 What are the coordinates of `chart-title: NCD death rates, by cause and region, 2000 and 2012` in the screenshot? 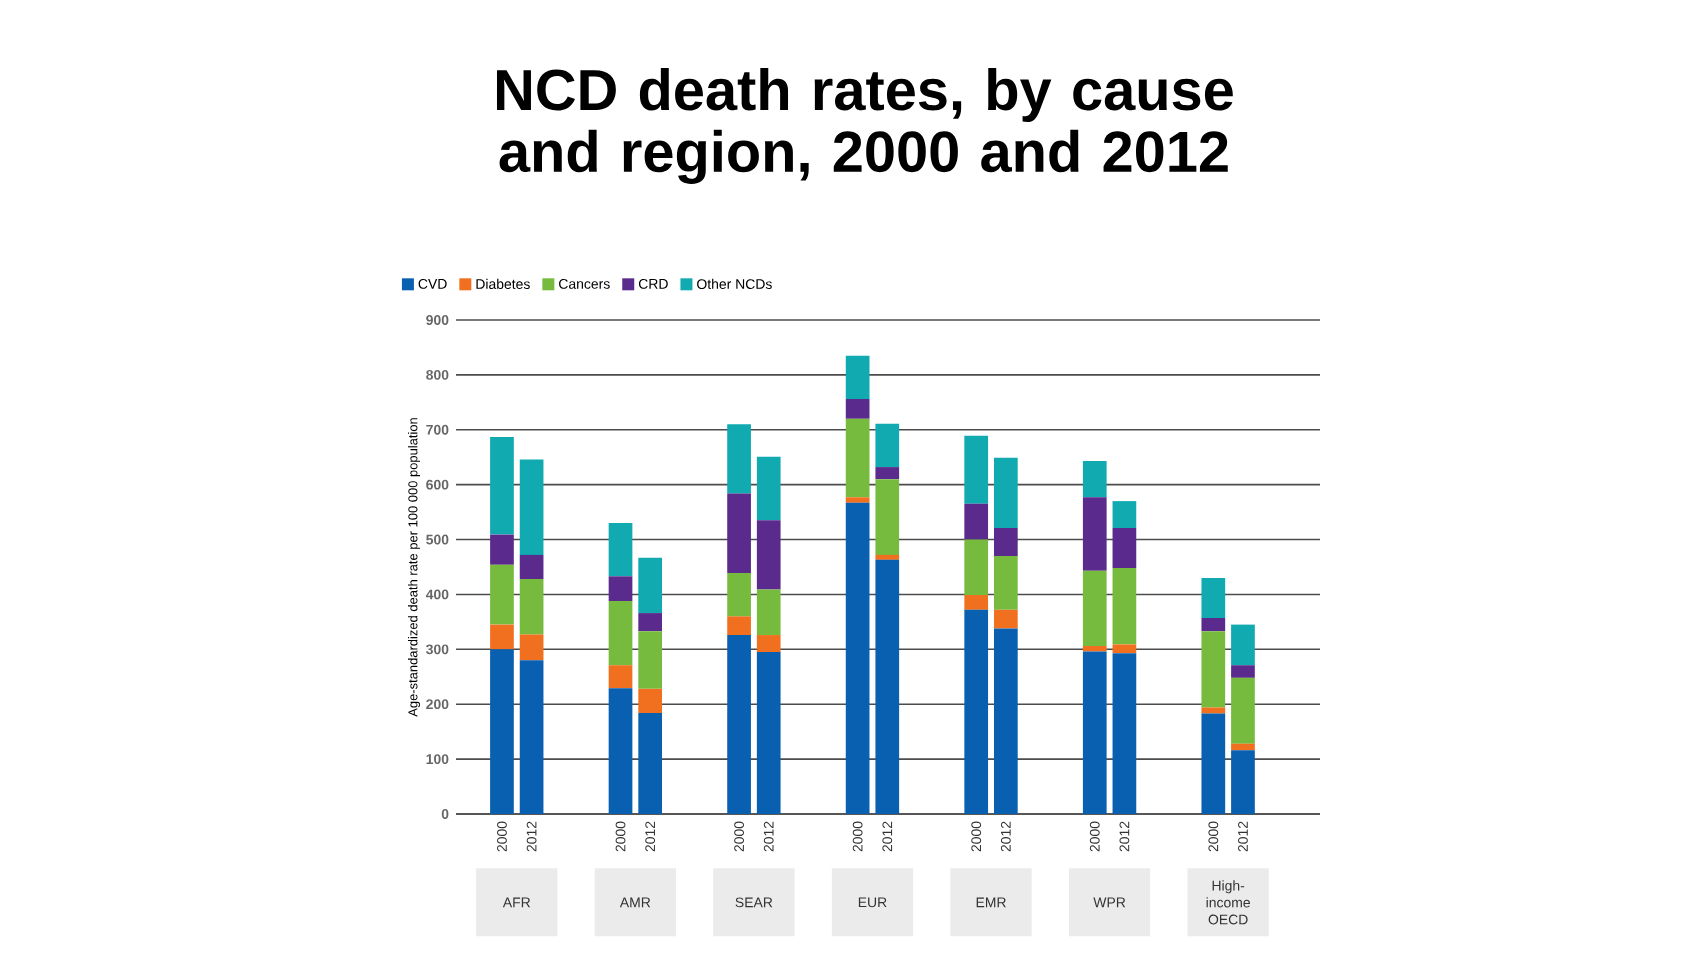 It's located at (864, 126).